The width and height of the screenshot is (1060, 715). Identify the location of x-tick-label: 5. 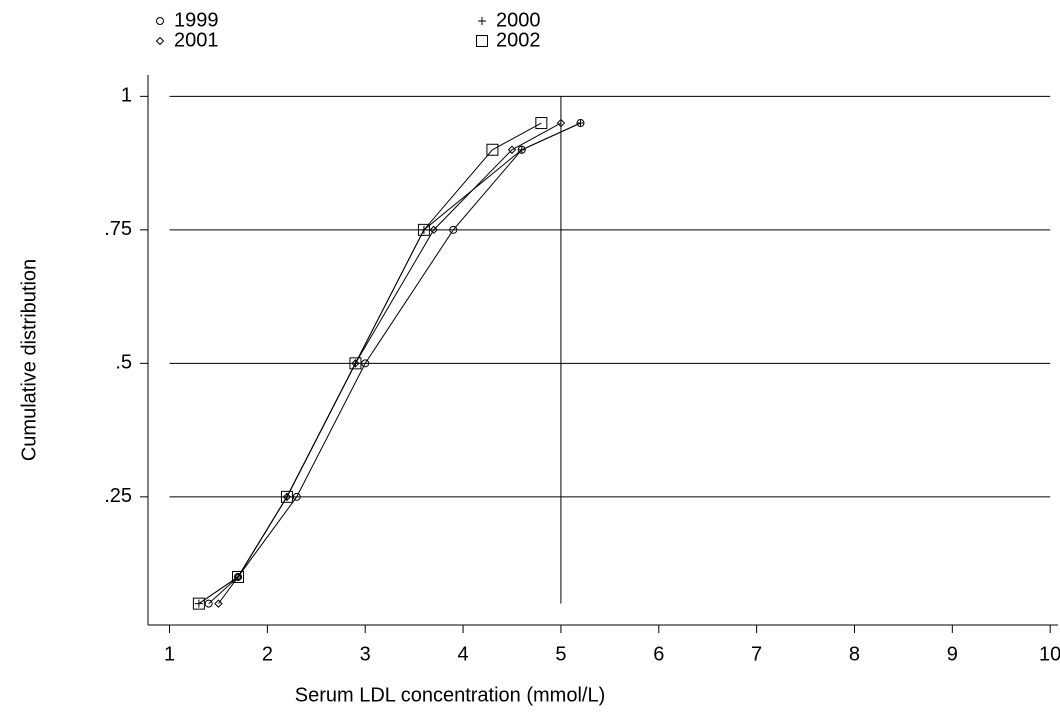
(560, 654).